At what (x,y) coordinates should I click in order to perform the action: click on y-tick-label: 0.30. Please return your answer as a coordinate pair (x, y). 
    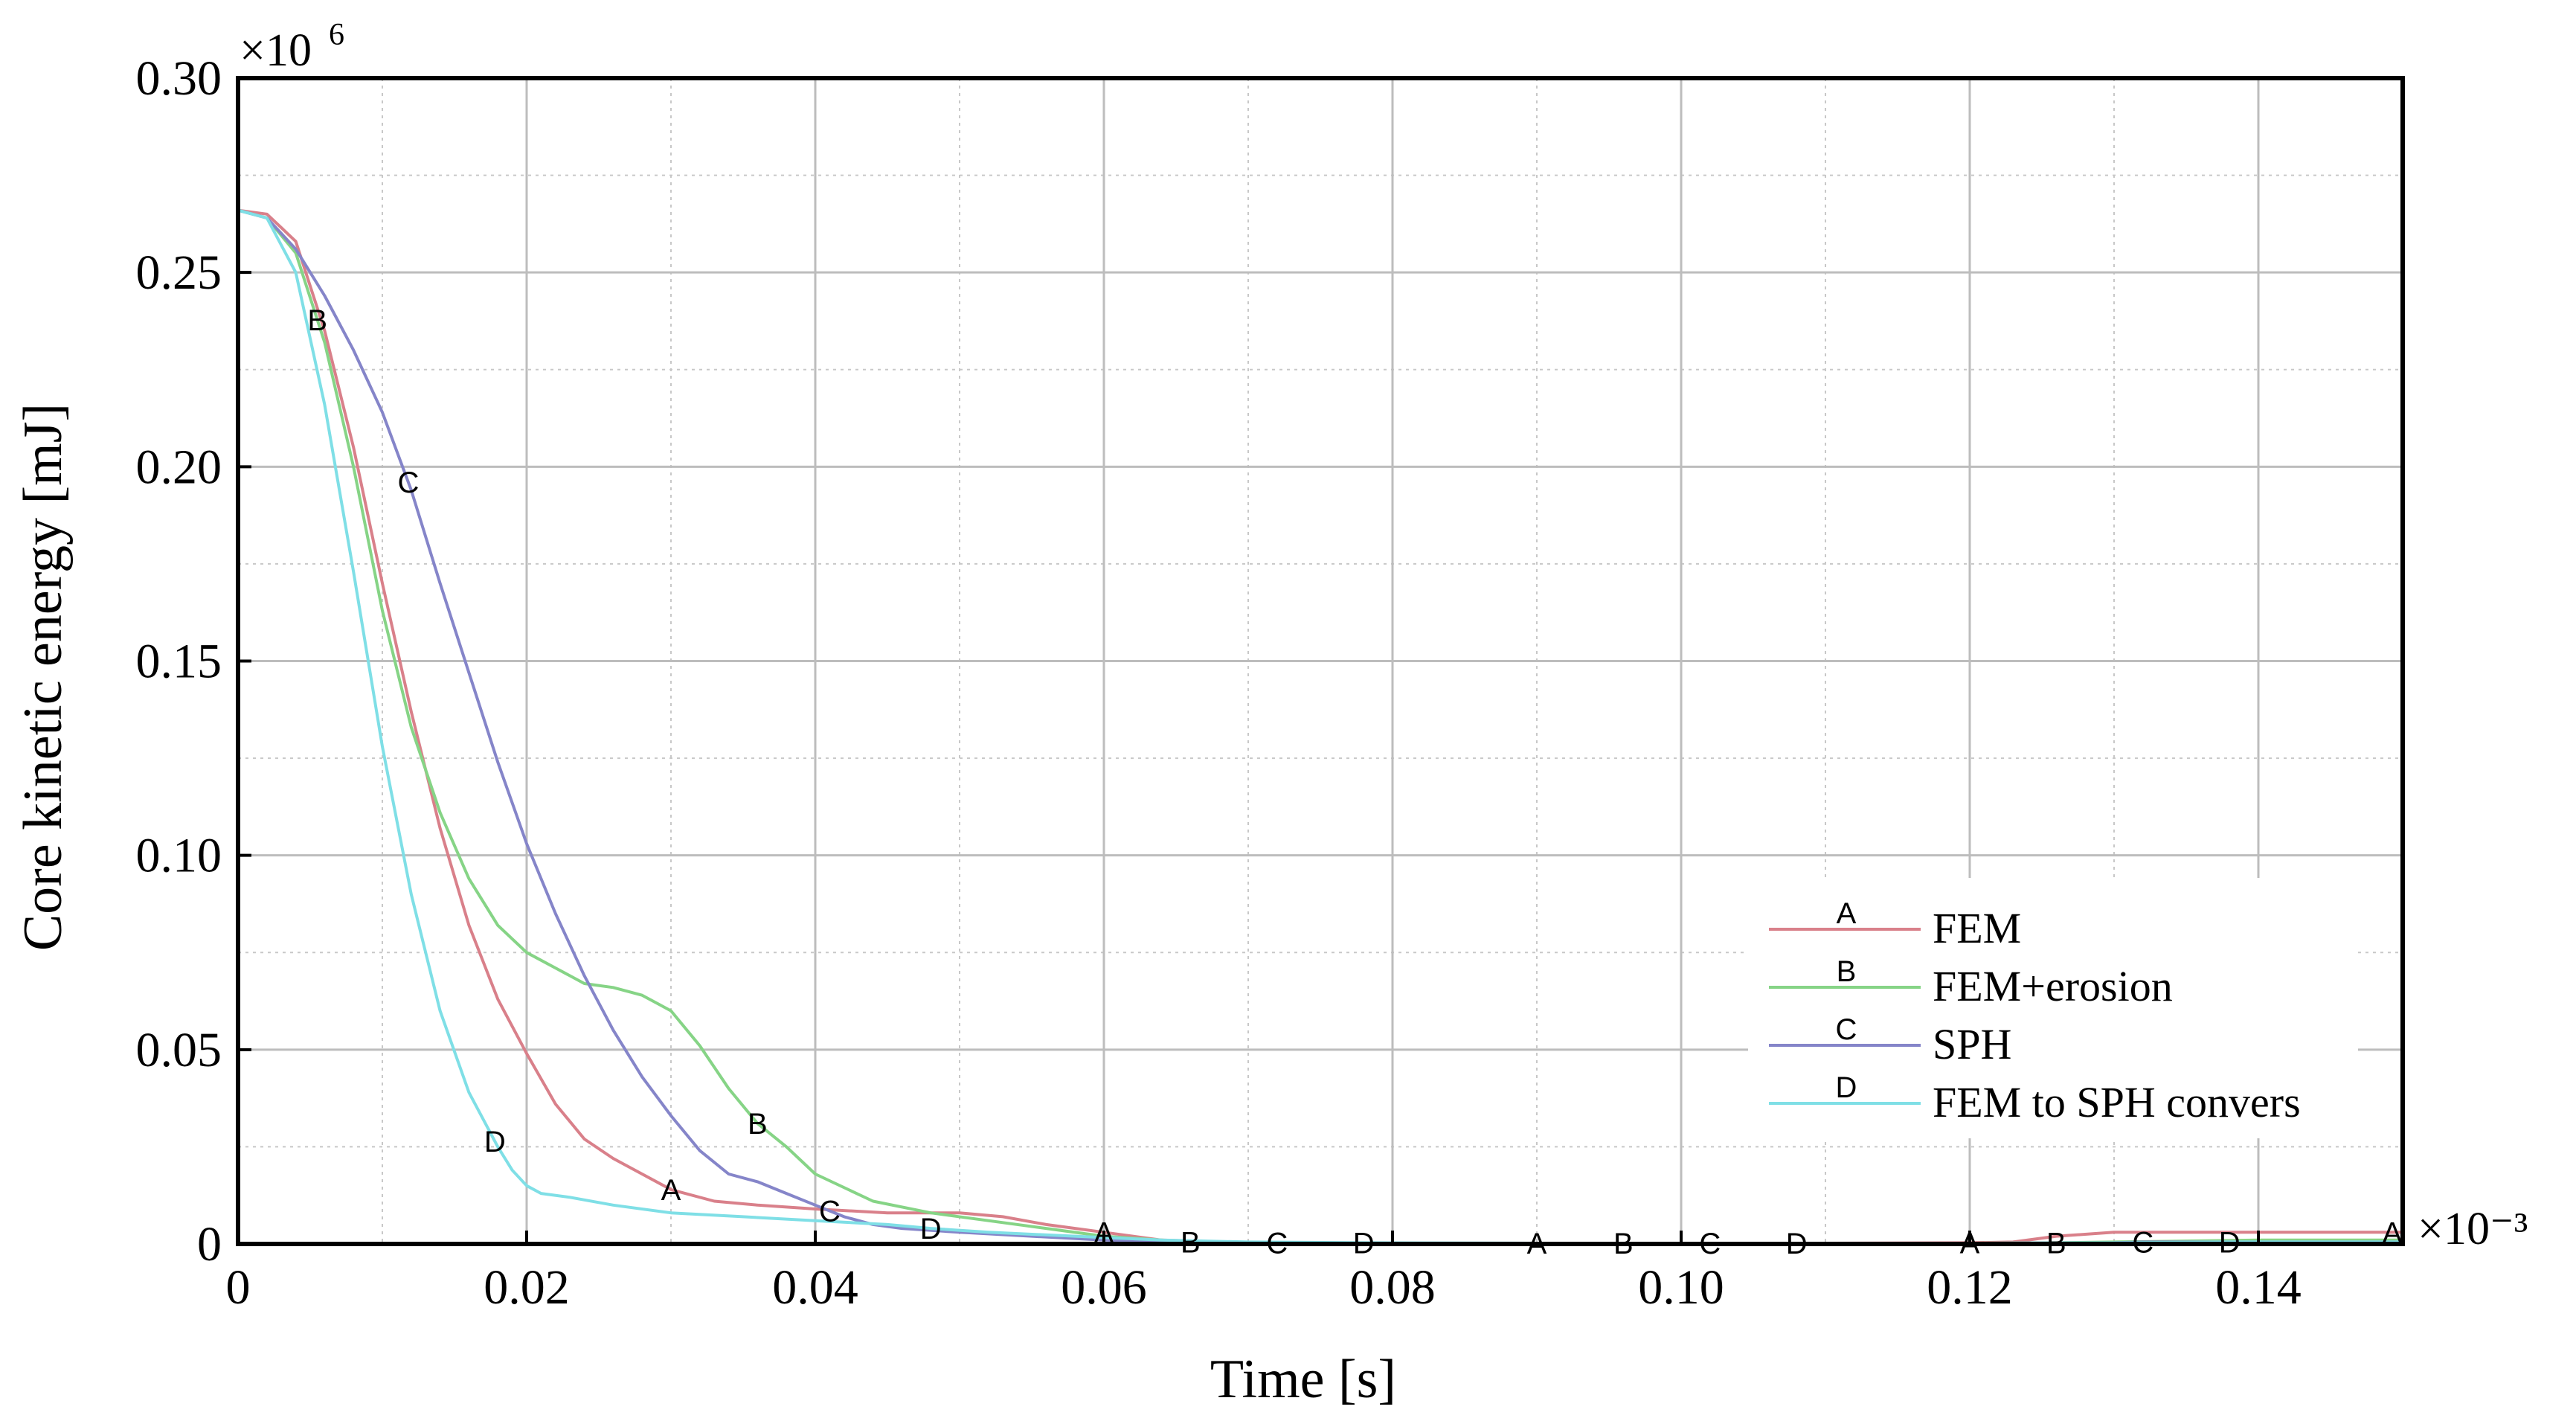
    Looking at the image, I should click on (179, 78).